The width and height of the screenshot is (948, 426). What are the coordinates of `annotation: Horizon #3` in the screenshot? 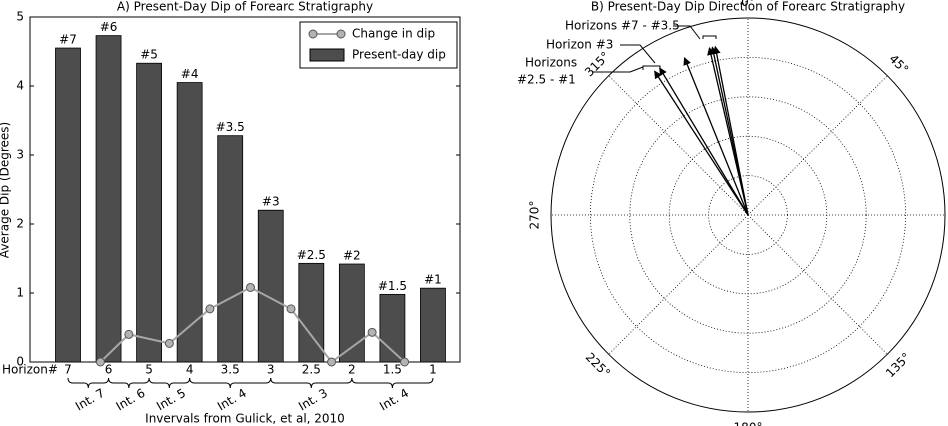 It's located at (579, 45).